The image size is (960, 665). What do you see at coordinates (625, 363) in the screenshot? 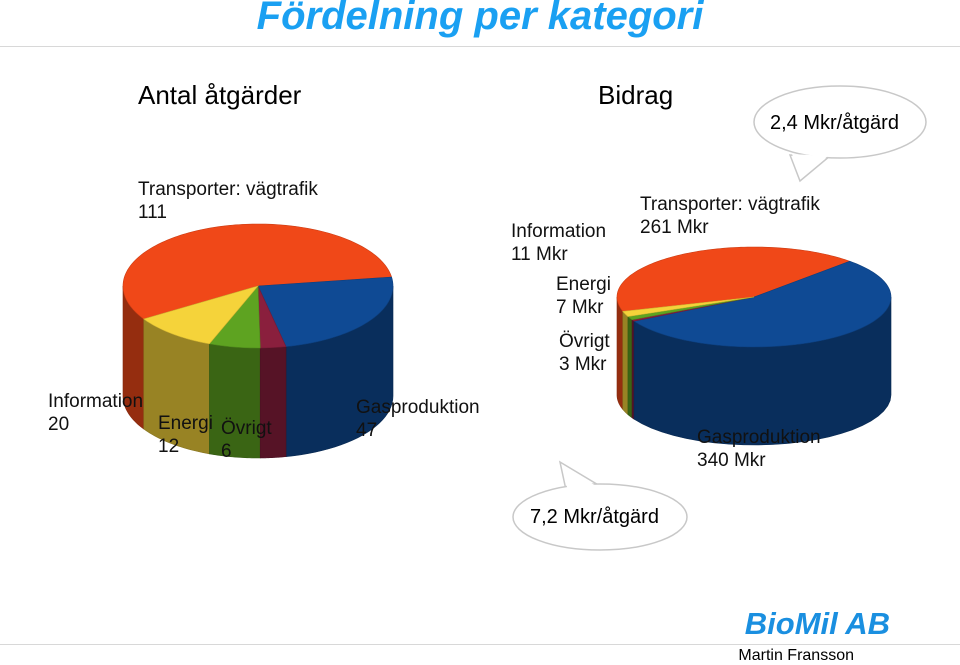
I see `pie-side-information` at bounding box center [625, 363].